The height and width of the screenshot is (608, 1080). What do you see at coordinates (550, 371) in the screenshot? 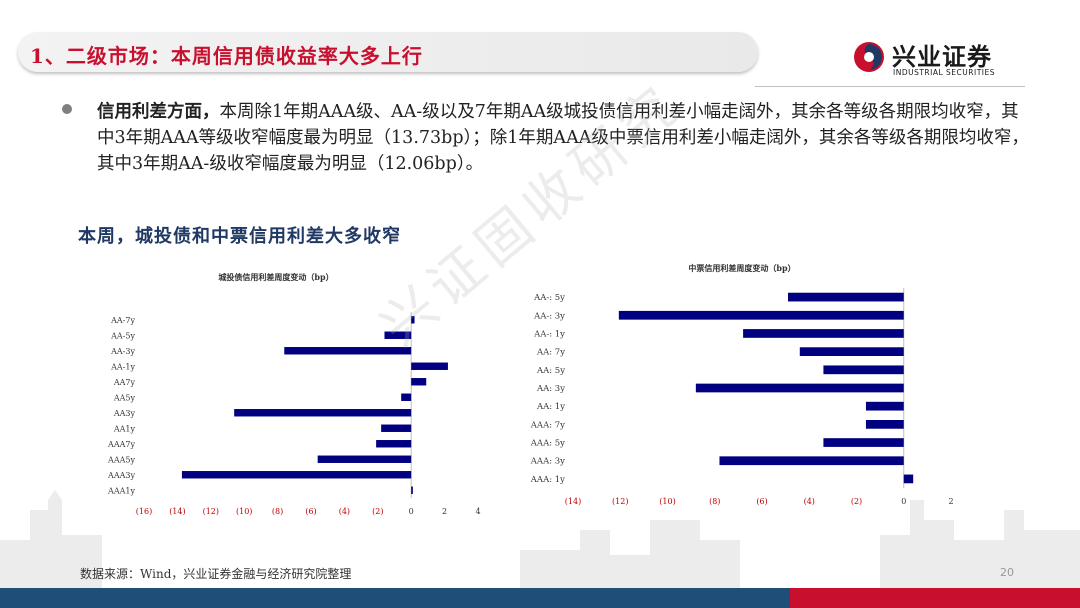
I see `category-label: AA: 5y` at bounding box center [550, 371].